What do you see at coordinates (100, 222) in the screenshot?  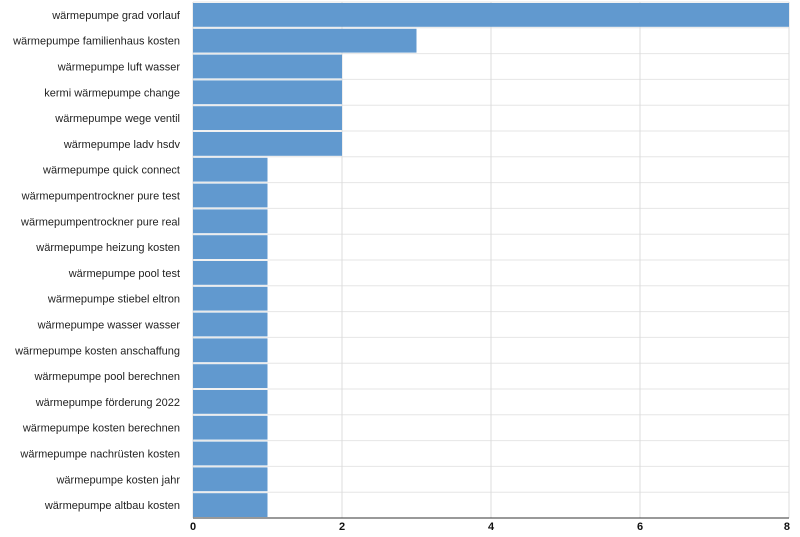 I see `category-label: wärmepumpentrockner pure real` at bounding box center [100, 222].